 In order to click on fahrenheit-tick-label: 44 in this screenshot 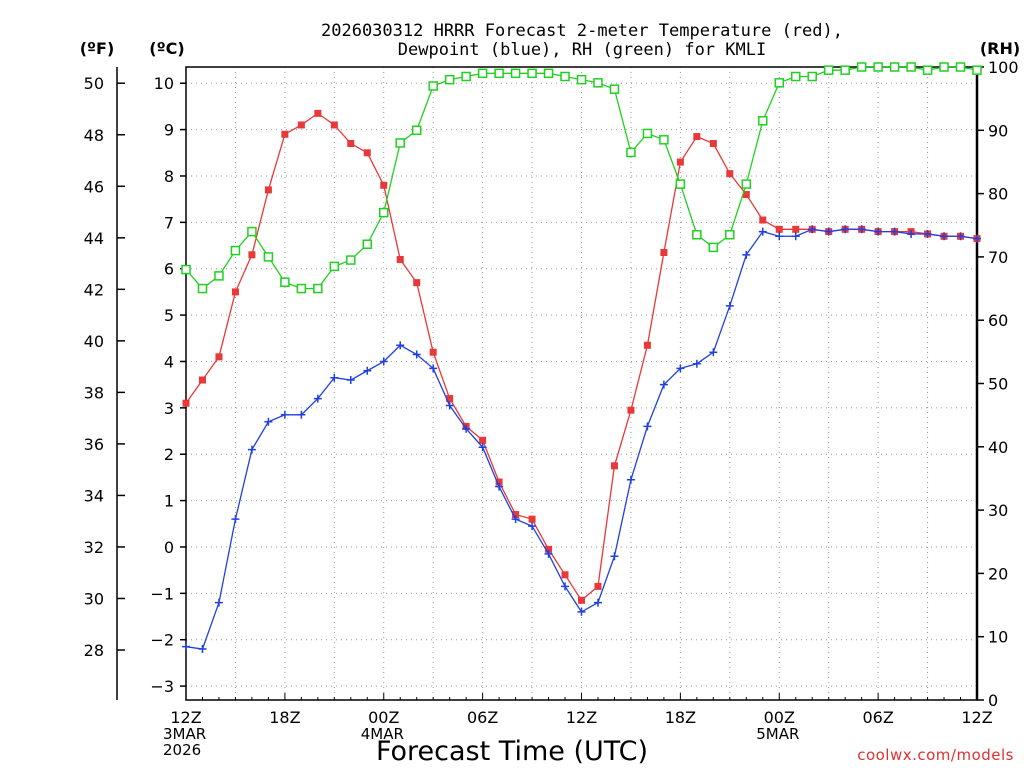, I will do `click(94, 238)`.